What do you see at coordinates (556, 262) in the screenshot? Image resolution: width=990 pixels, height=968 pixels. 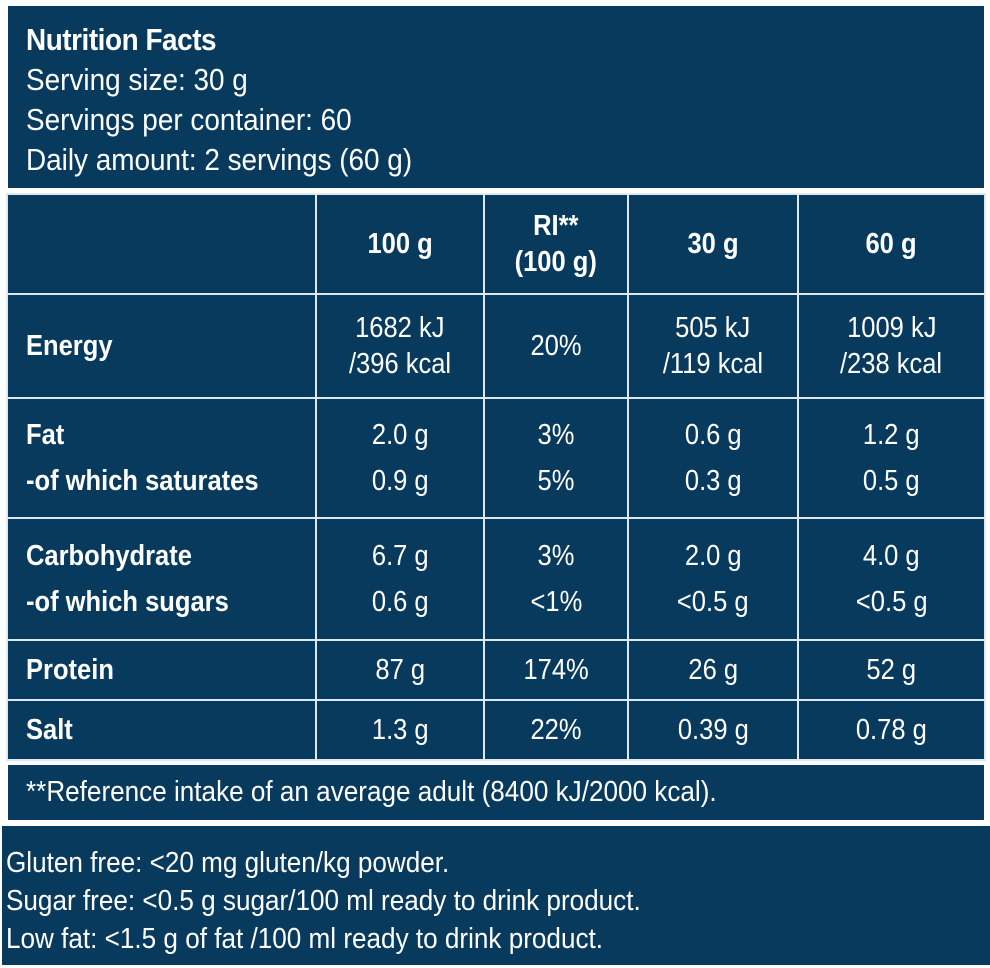 I see `header-label-ri-basis: (100 g)` at bounding box center [556, 262].